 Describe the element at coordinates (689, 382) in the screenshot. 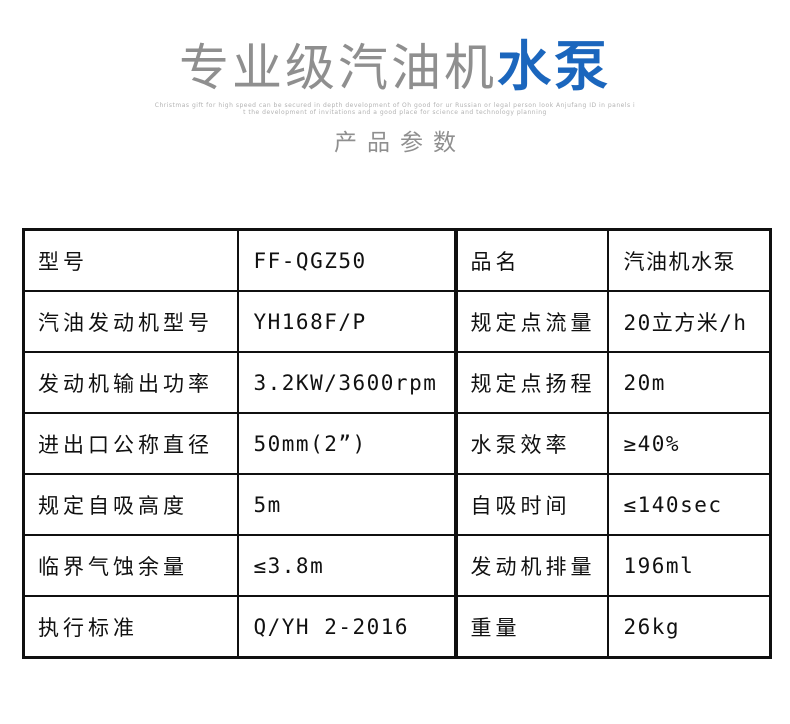

I see `spec-value-rated-head: 20m` at that location.